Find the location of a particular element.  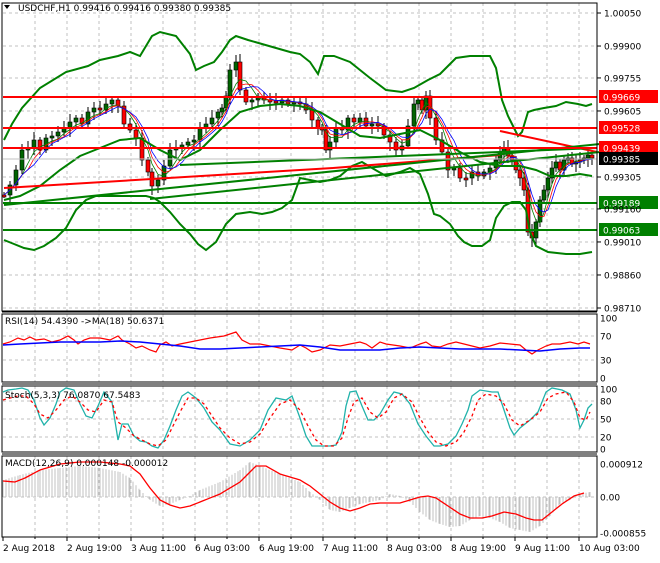

time-tick-label: 8 Aug 03:00 is located at coordinates (414, 549).